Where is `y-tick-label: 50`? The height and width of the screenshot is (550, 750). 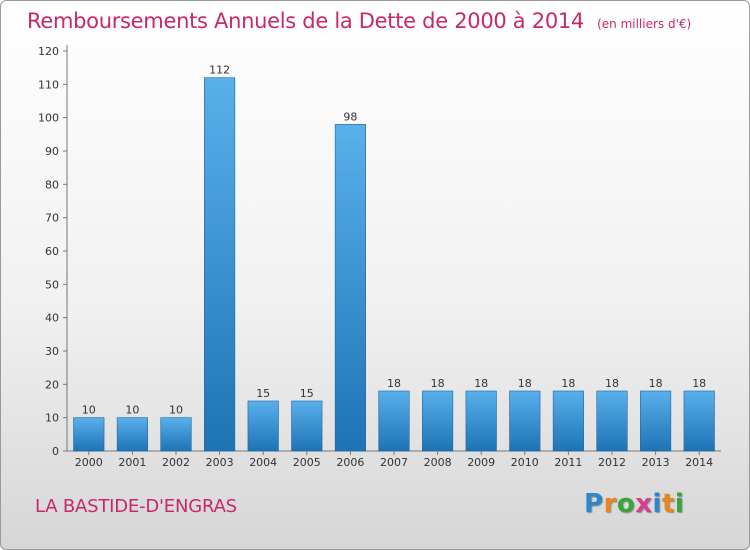 y-tick-label: 50 is located at coordinates (52, 284).